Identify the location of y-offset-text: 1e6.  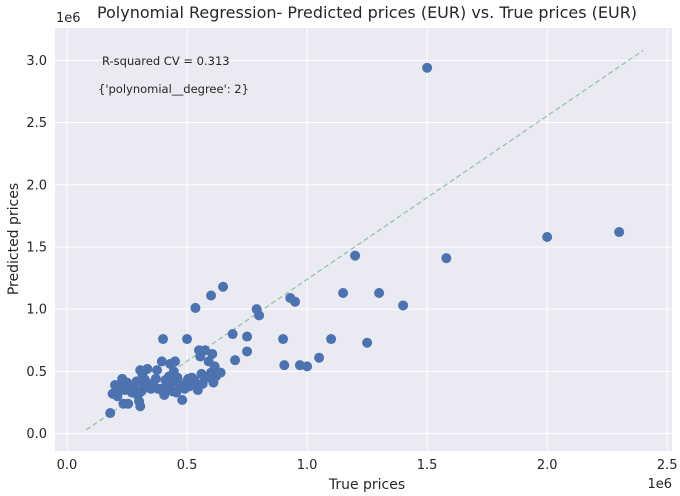
(68, 18).